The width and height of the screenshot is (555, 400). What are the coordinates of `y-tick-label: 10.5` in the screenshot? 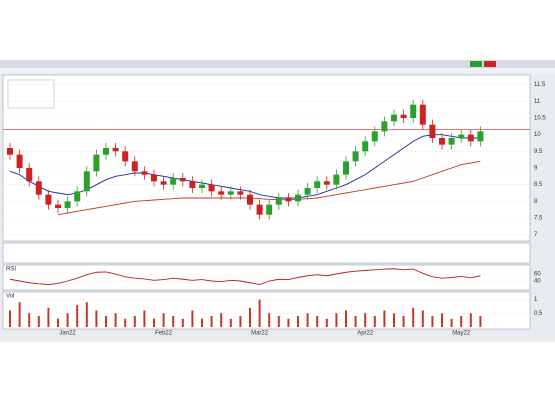 It's located at (540, 119).